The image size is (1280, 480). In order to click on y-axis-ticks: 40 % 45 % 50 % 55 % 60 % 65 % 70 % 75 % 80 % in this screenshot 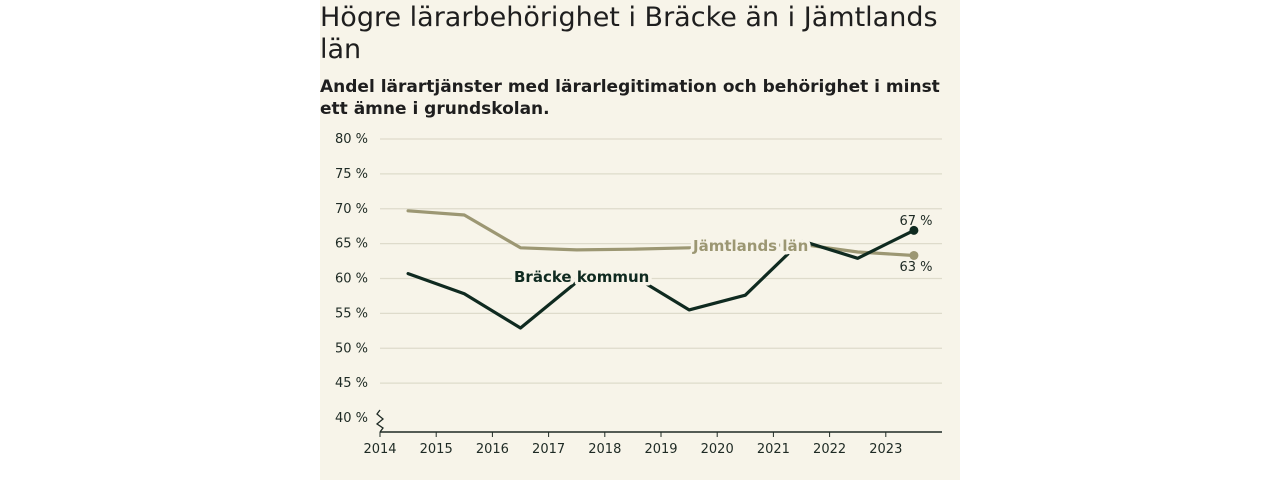, I will do `click(351, 279)`.